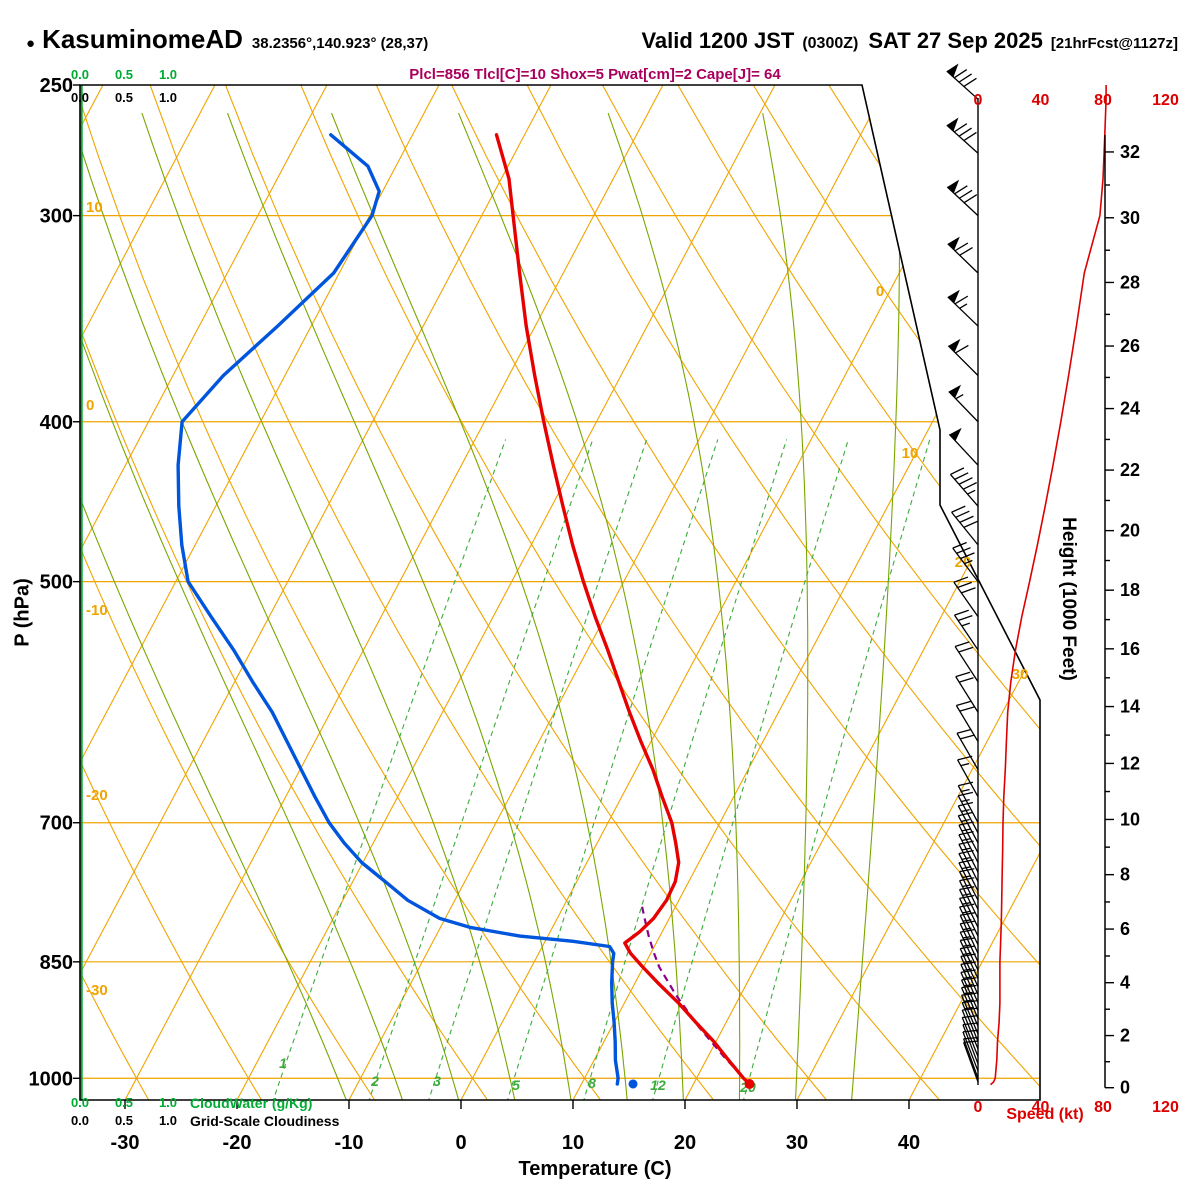  Describe the element at coordinates (31, 43) in the screenshot. I see `station-marker-icon: ●` at that location.